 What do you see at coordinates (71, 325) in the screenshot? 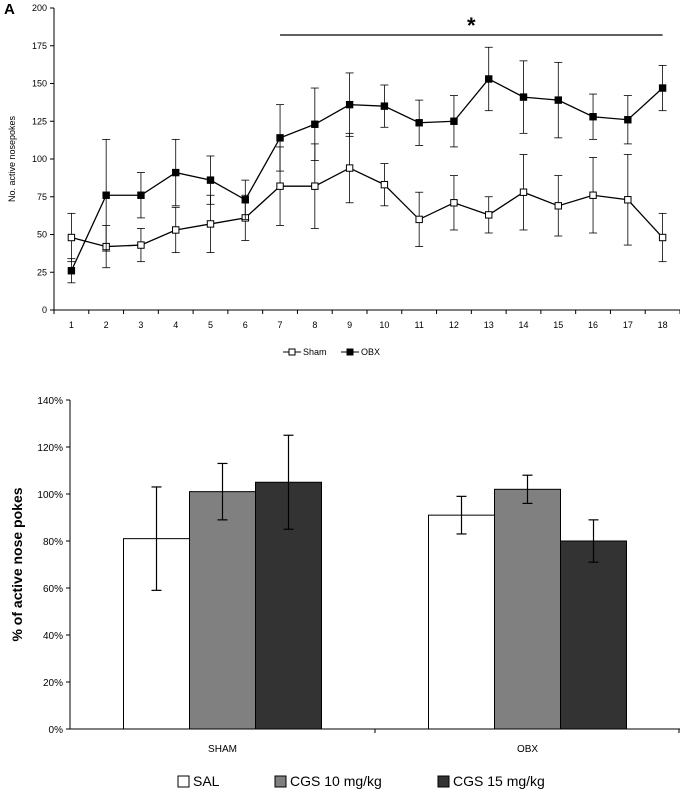
I see `x-tick-label-a: 1` at bounding box center [71, 325].